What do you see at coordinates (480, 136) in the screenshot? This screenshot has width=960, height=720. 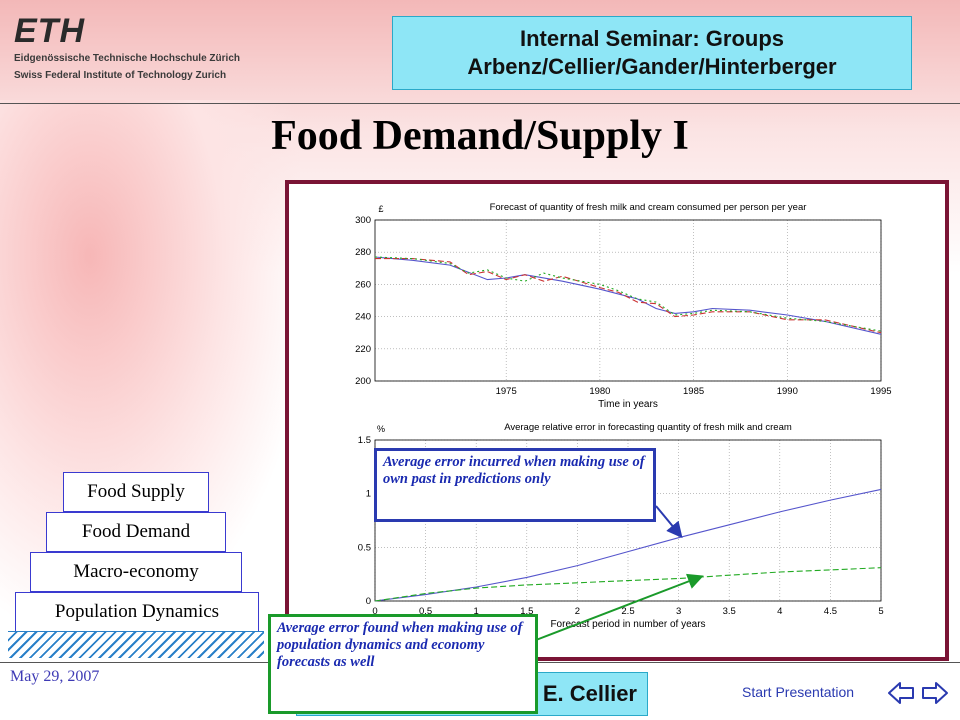 I see `page-title: Food Demand/Supply I` at bounding box center [480, 136].